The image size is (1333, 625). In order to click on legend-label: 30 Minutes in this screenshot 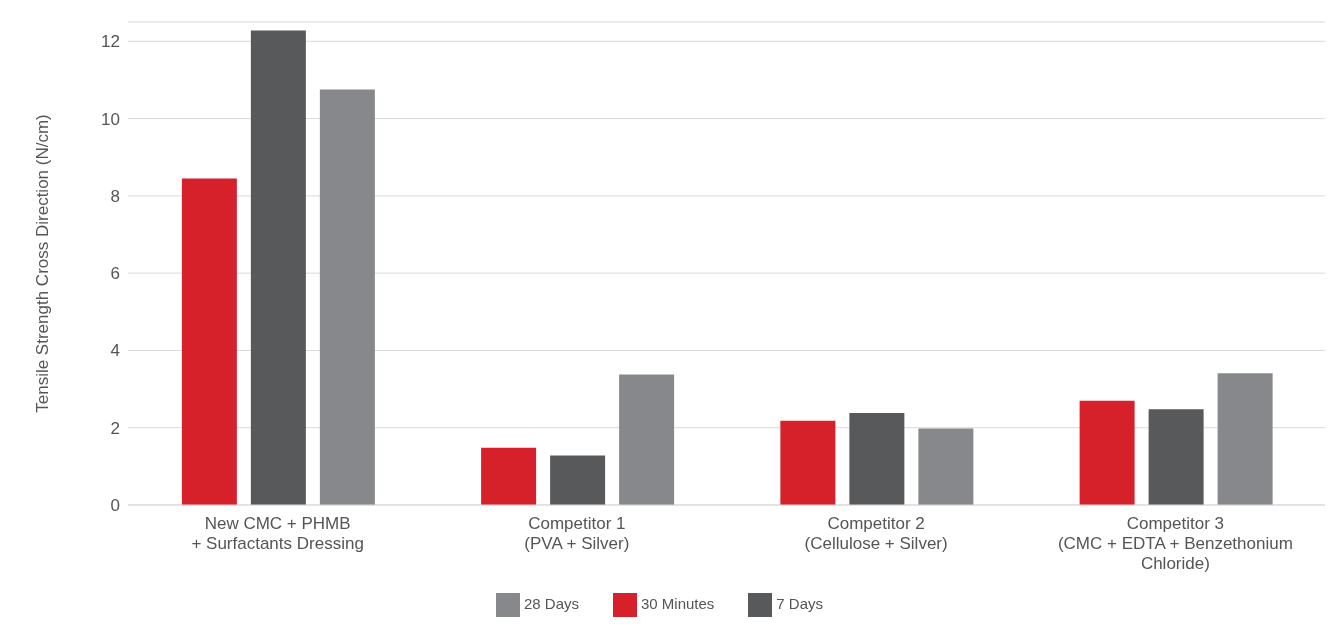, I will do `click(677, 603)`.